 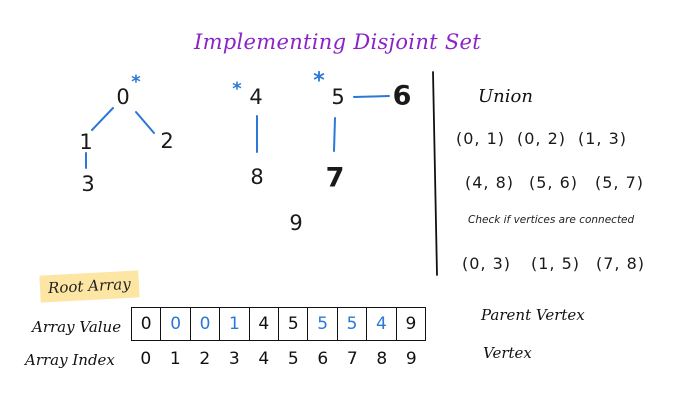 I want to click on graph-node-3: 3, so click(x=88, y=184).